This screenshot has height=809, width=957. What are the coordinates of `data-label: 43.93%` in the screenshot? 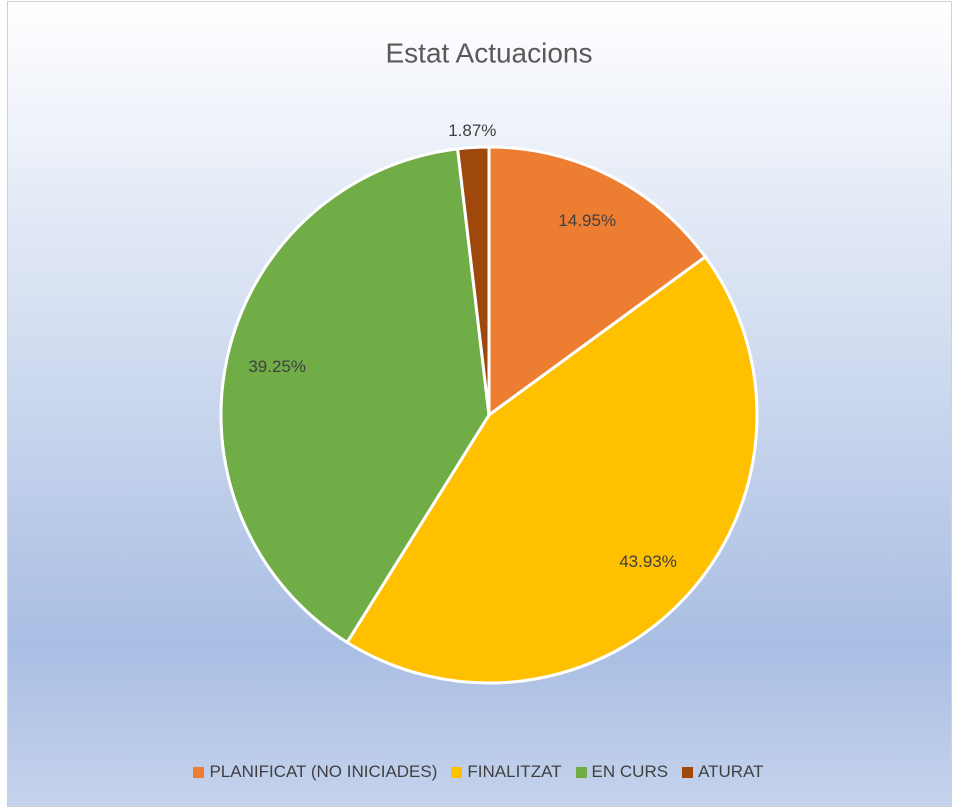 It's located at (648, 561).